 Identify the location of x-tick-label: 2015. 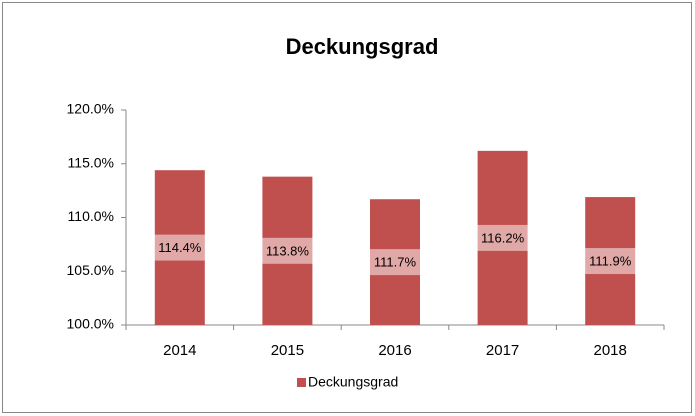
(287, 350).